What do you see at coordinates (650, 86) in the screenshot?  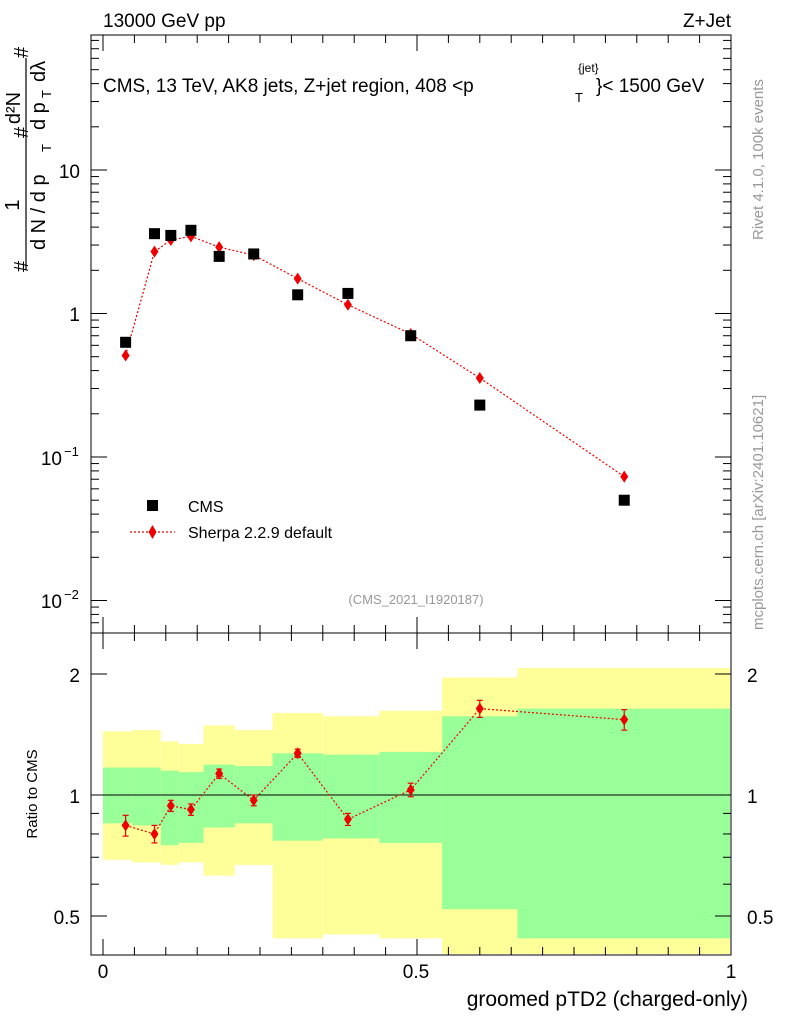 I see `analysis-title-tail: }< 1500 GeV` at bounding box center [650, 86].